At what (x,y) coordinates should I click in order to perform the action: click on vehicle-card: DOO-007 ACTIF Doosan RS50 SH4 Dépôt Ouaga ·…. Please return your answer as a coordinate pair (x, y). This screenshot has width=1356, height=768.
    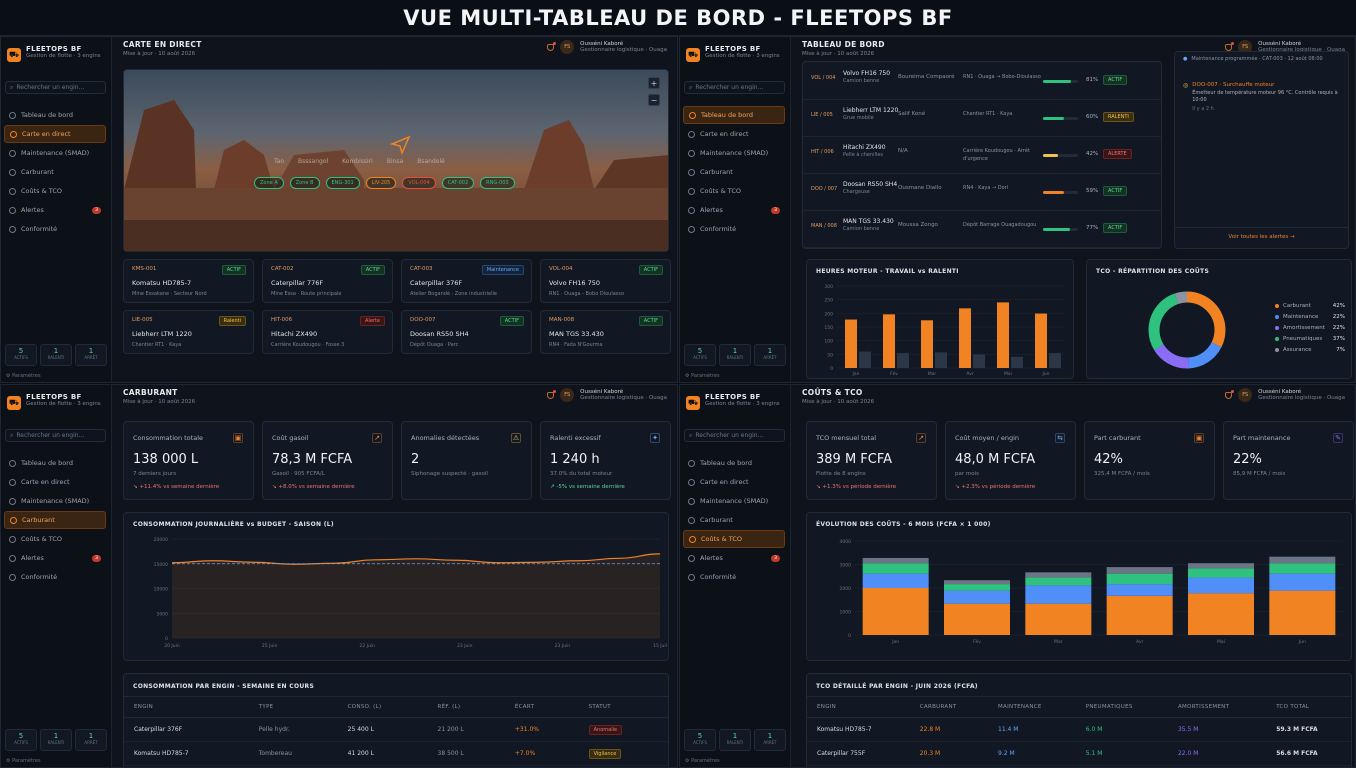
    Looking at the image, I should click on (466, 332).